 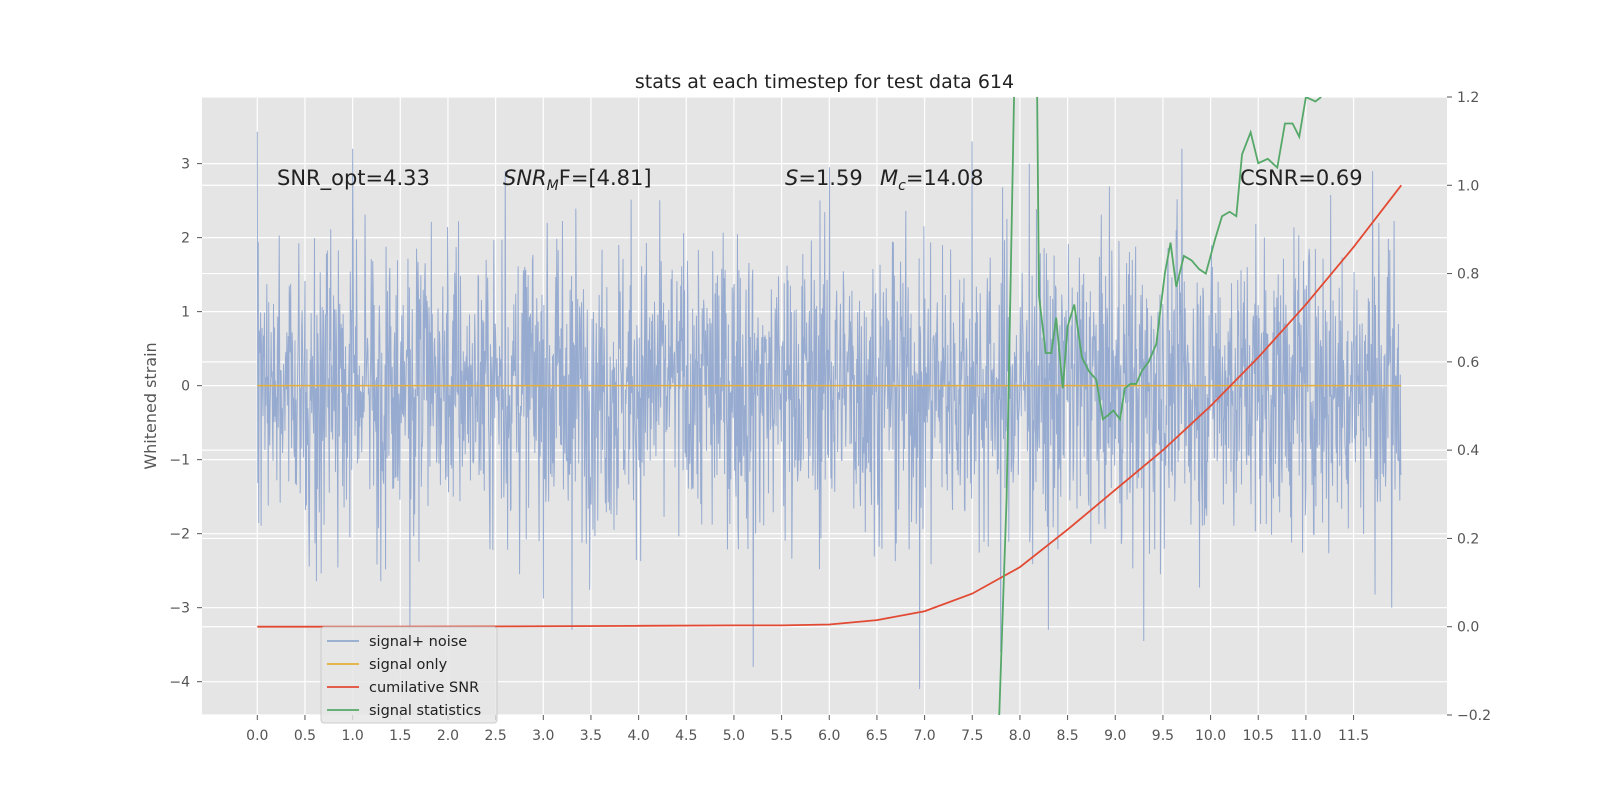 I want to click on y-tick-label: 2, so click(x=185, y=239).